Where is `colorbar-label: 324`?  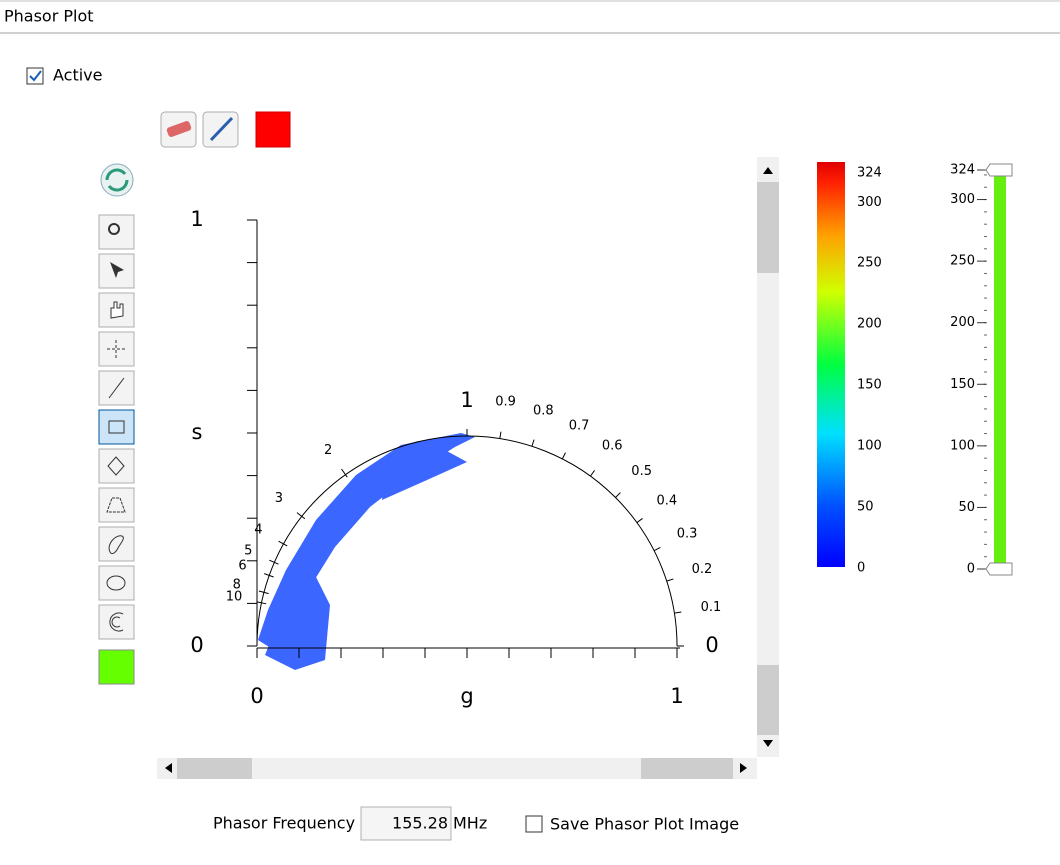 colorbar-label: 324 is located at coordinates (869, 173).